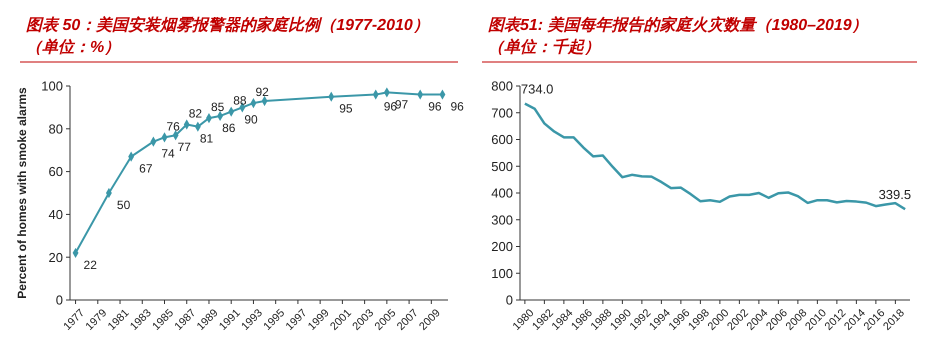 Image resolution: width=925 pixels, height=345 pixels. What do you see at coordinates (537, 89) in the screenshot?
I see `data-label: 734.0` at bounding box center [537, 89].